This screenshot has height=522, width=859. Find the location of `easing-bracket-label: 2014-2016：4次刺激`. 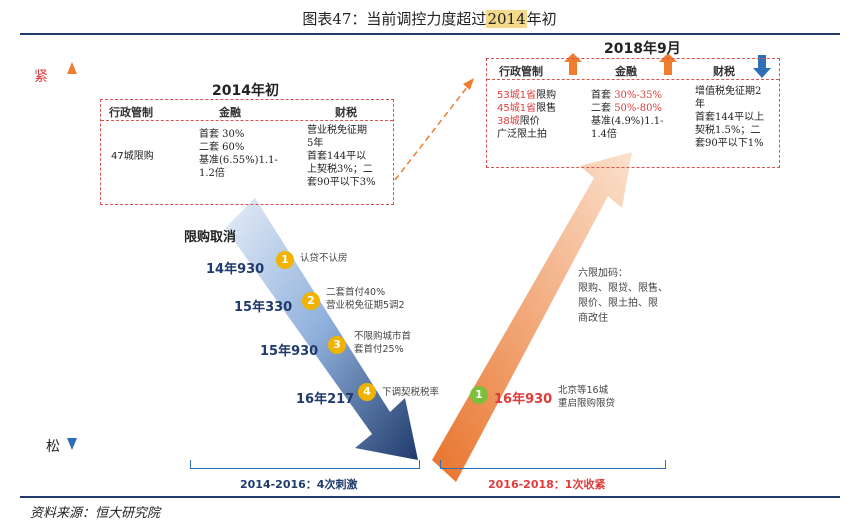

easing-bracket-label: 2014-2016：4次刺激 is located at coordinates (299, 484).